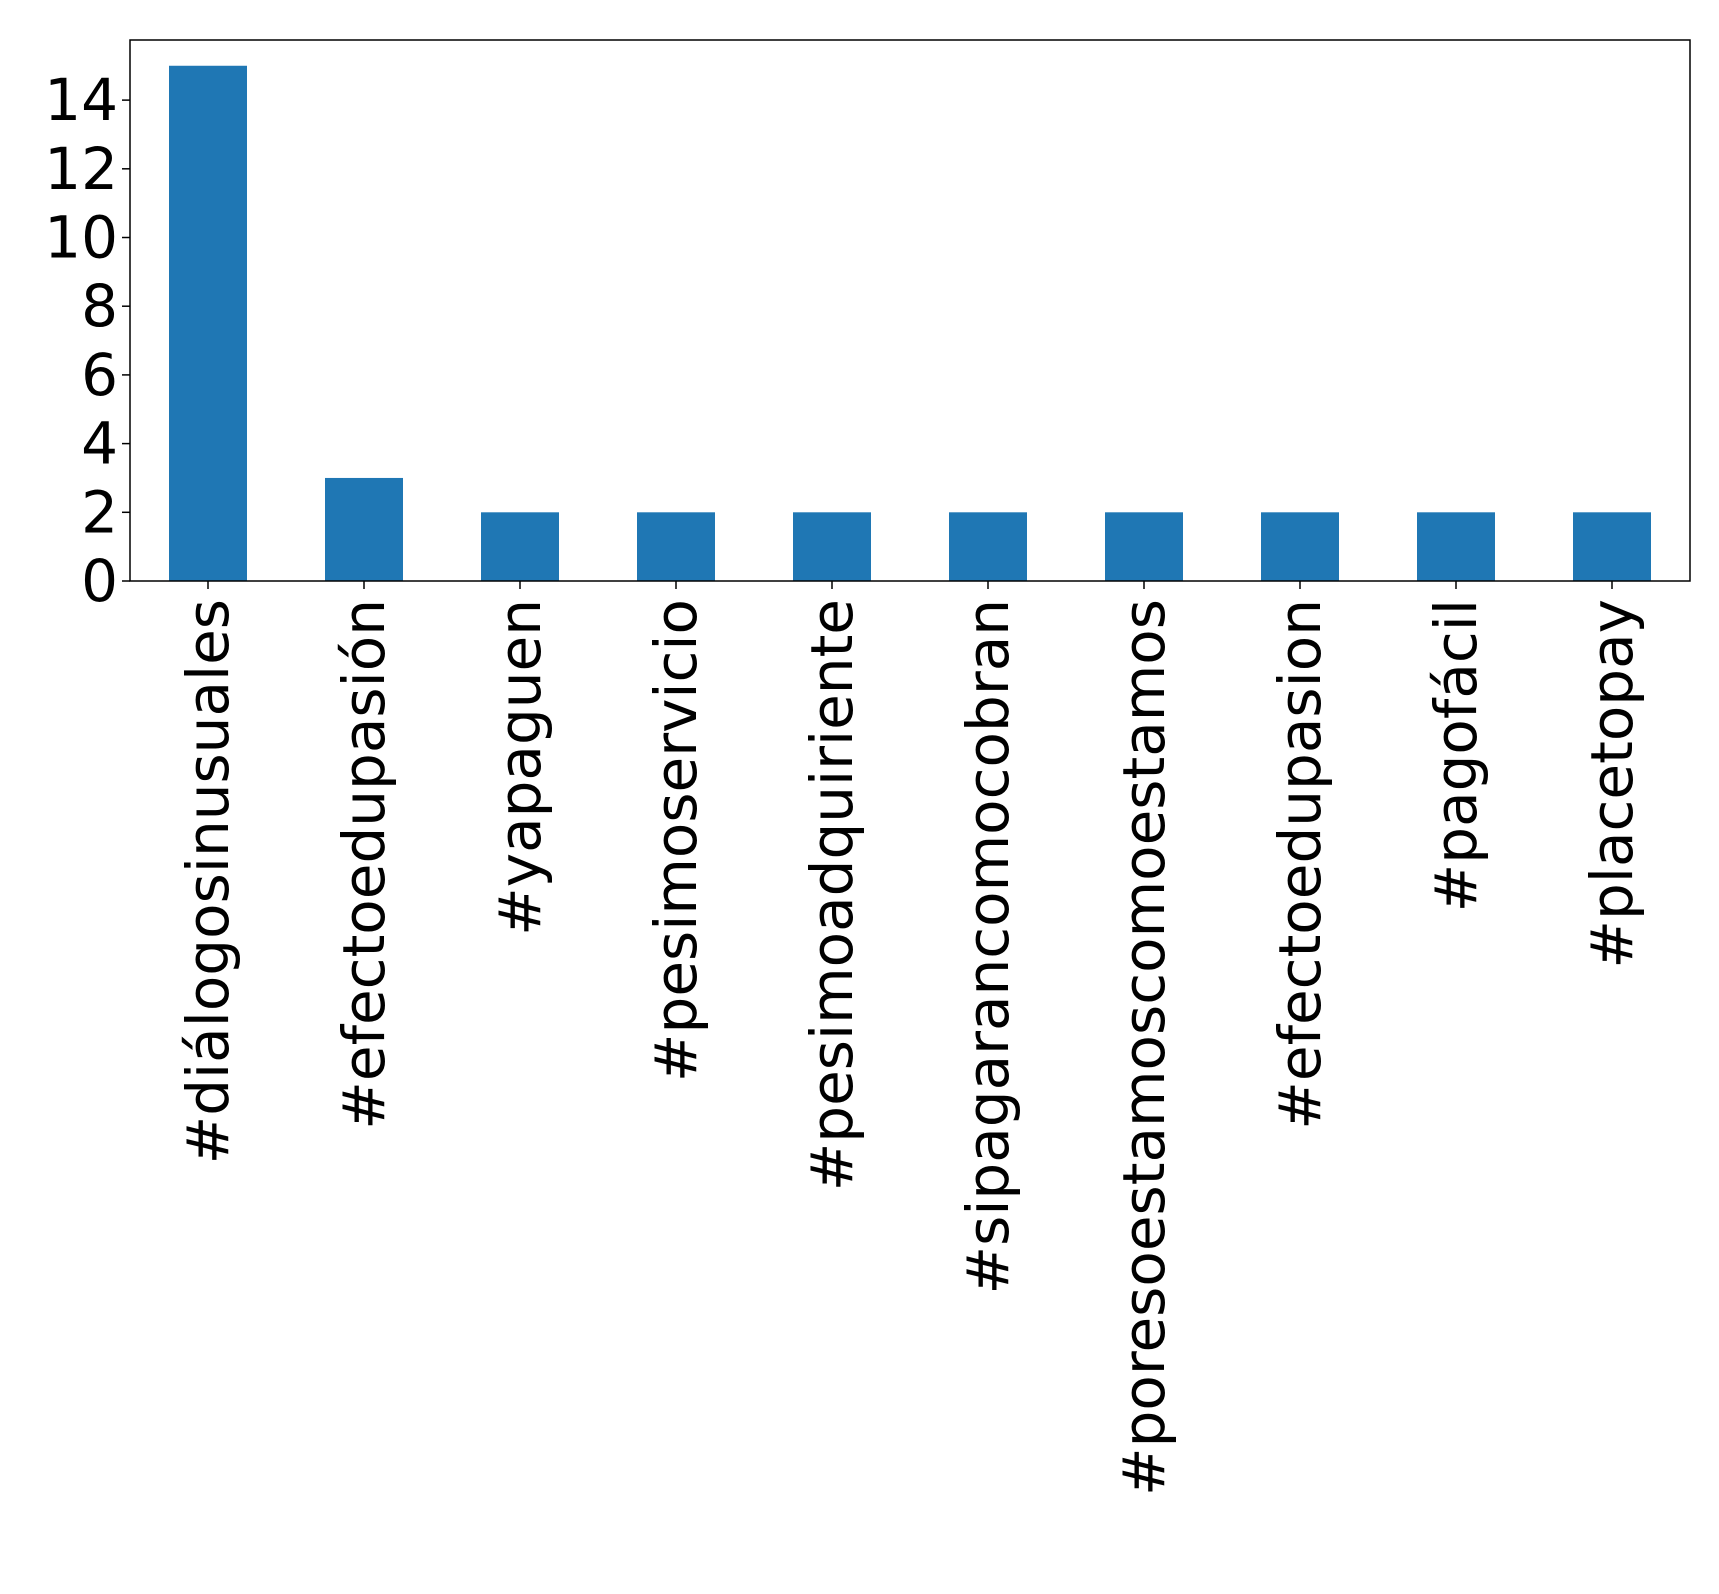 This screenshot has height=1594, width=1719. What do you see at coordinates (832, 895) in the screenshot?
I see `x-tick-label: #pesimoadquiriente` at bounding box center [832, 895].